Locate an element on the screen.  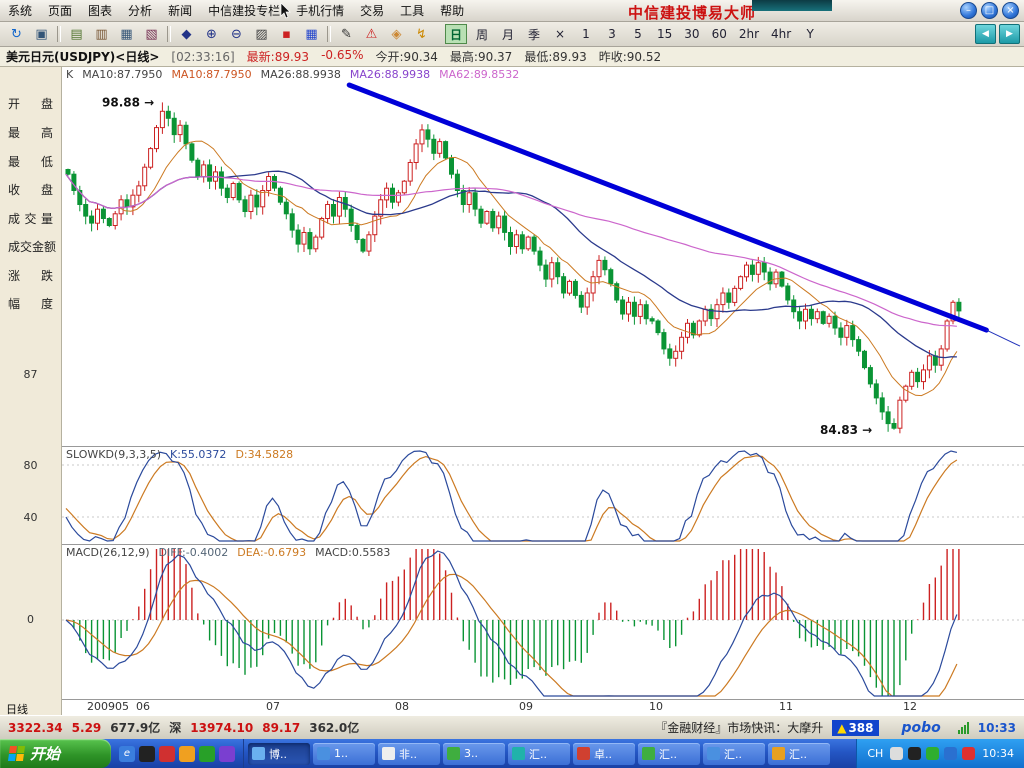
printer-icon: ▨ is located at coordinates (261, 34).